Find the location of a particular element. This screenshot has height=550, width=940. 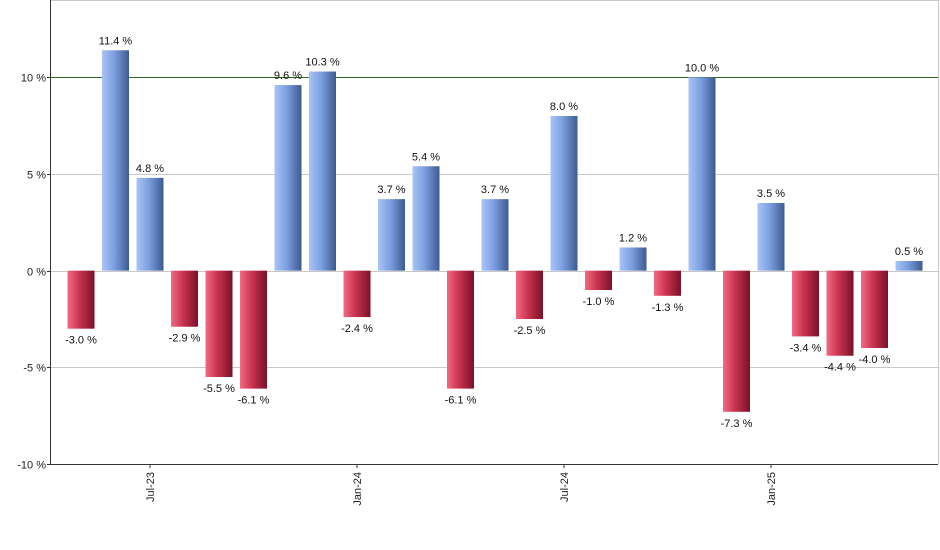

bar-value-label: -1.0 % is located at coordinates (599, 302).